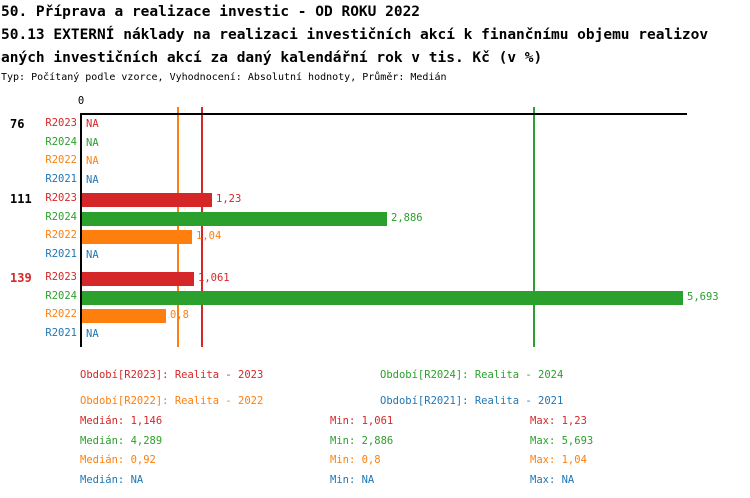  I want to click on group-label-76: 76, so click(17, 124).